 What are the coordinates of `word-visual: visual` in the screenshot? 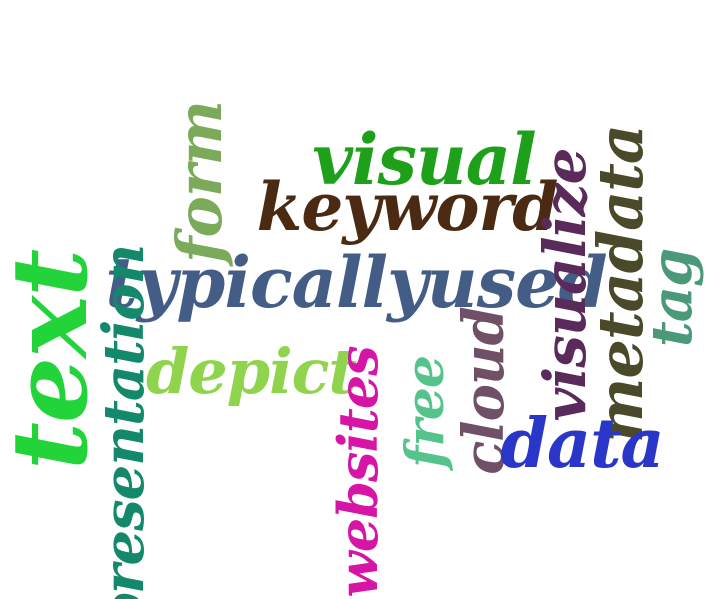 It's located at (424, 159).